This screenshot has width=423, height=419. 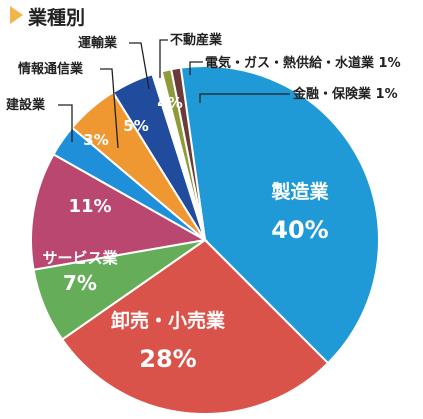 What do you see at coordinates (167, 359) in the screenshot?
I see `slice-value-wholesale-retail: 28%` at bounding box center [167, 359].